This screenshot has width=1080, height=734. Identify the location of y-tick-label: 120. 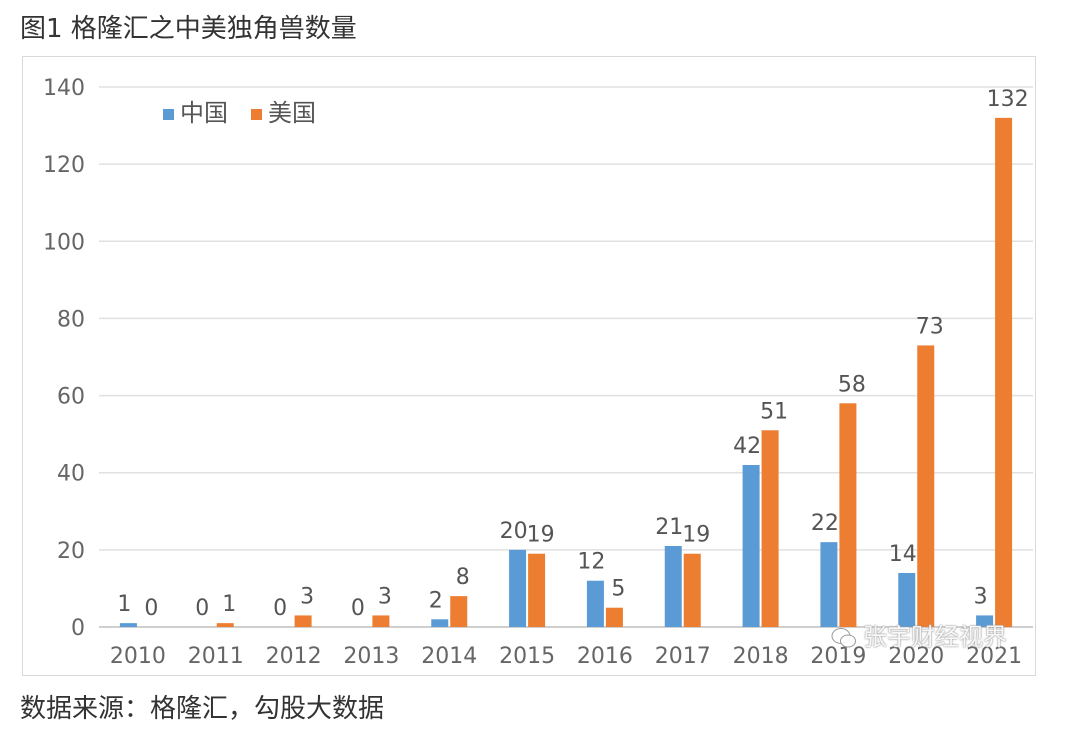
(64, 165).